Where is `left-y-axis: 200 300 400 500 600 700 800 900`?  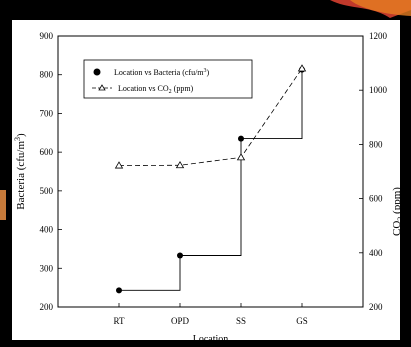 left-y-axis: 200 300 400 500 600 700 800 900 is located at coordinates (51, 171).